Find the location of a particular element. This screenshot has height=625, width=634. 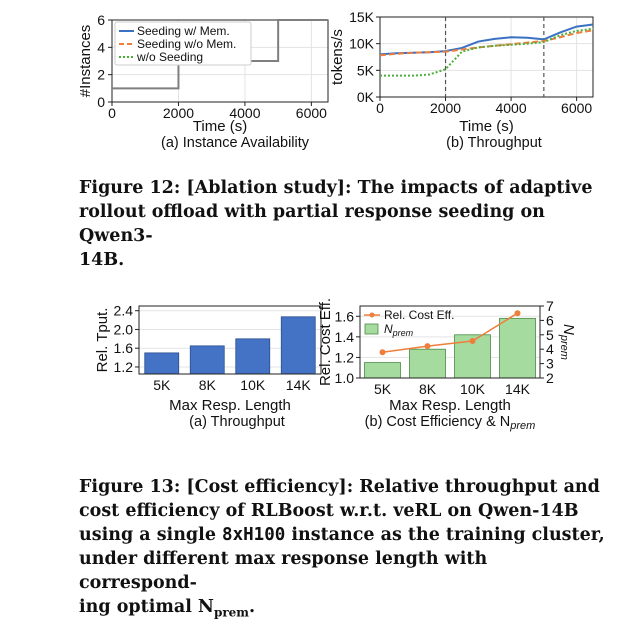

legend-label: w/o Seeding is located at coordinates (169, 57).